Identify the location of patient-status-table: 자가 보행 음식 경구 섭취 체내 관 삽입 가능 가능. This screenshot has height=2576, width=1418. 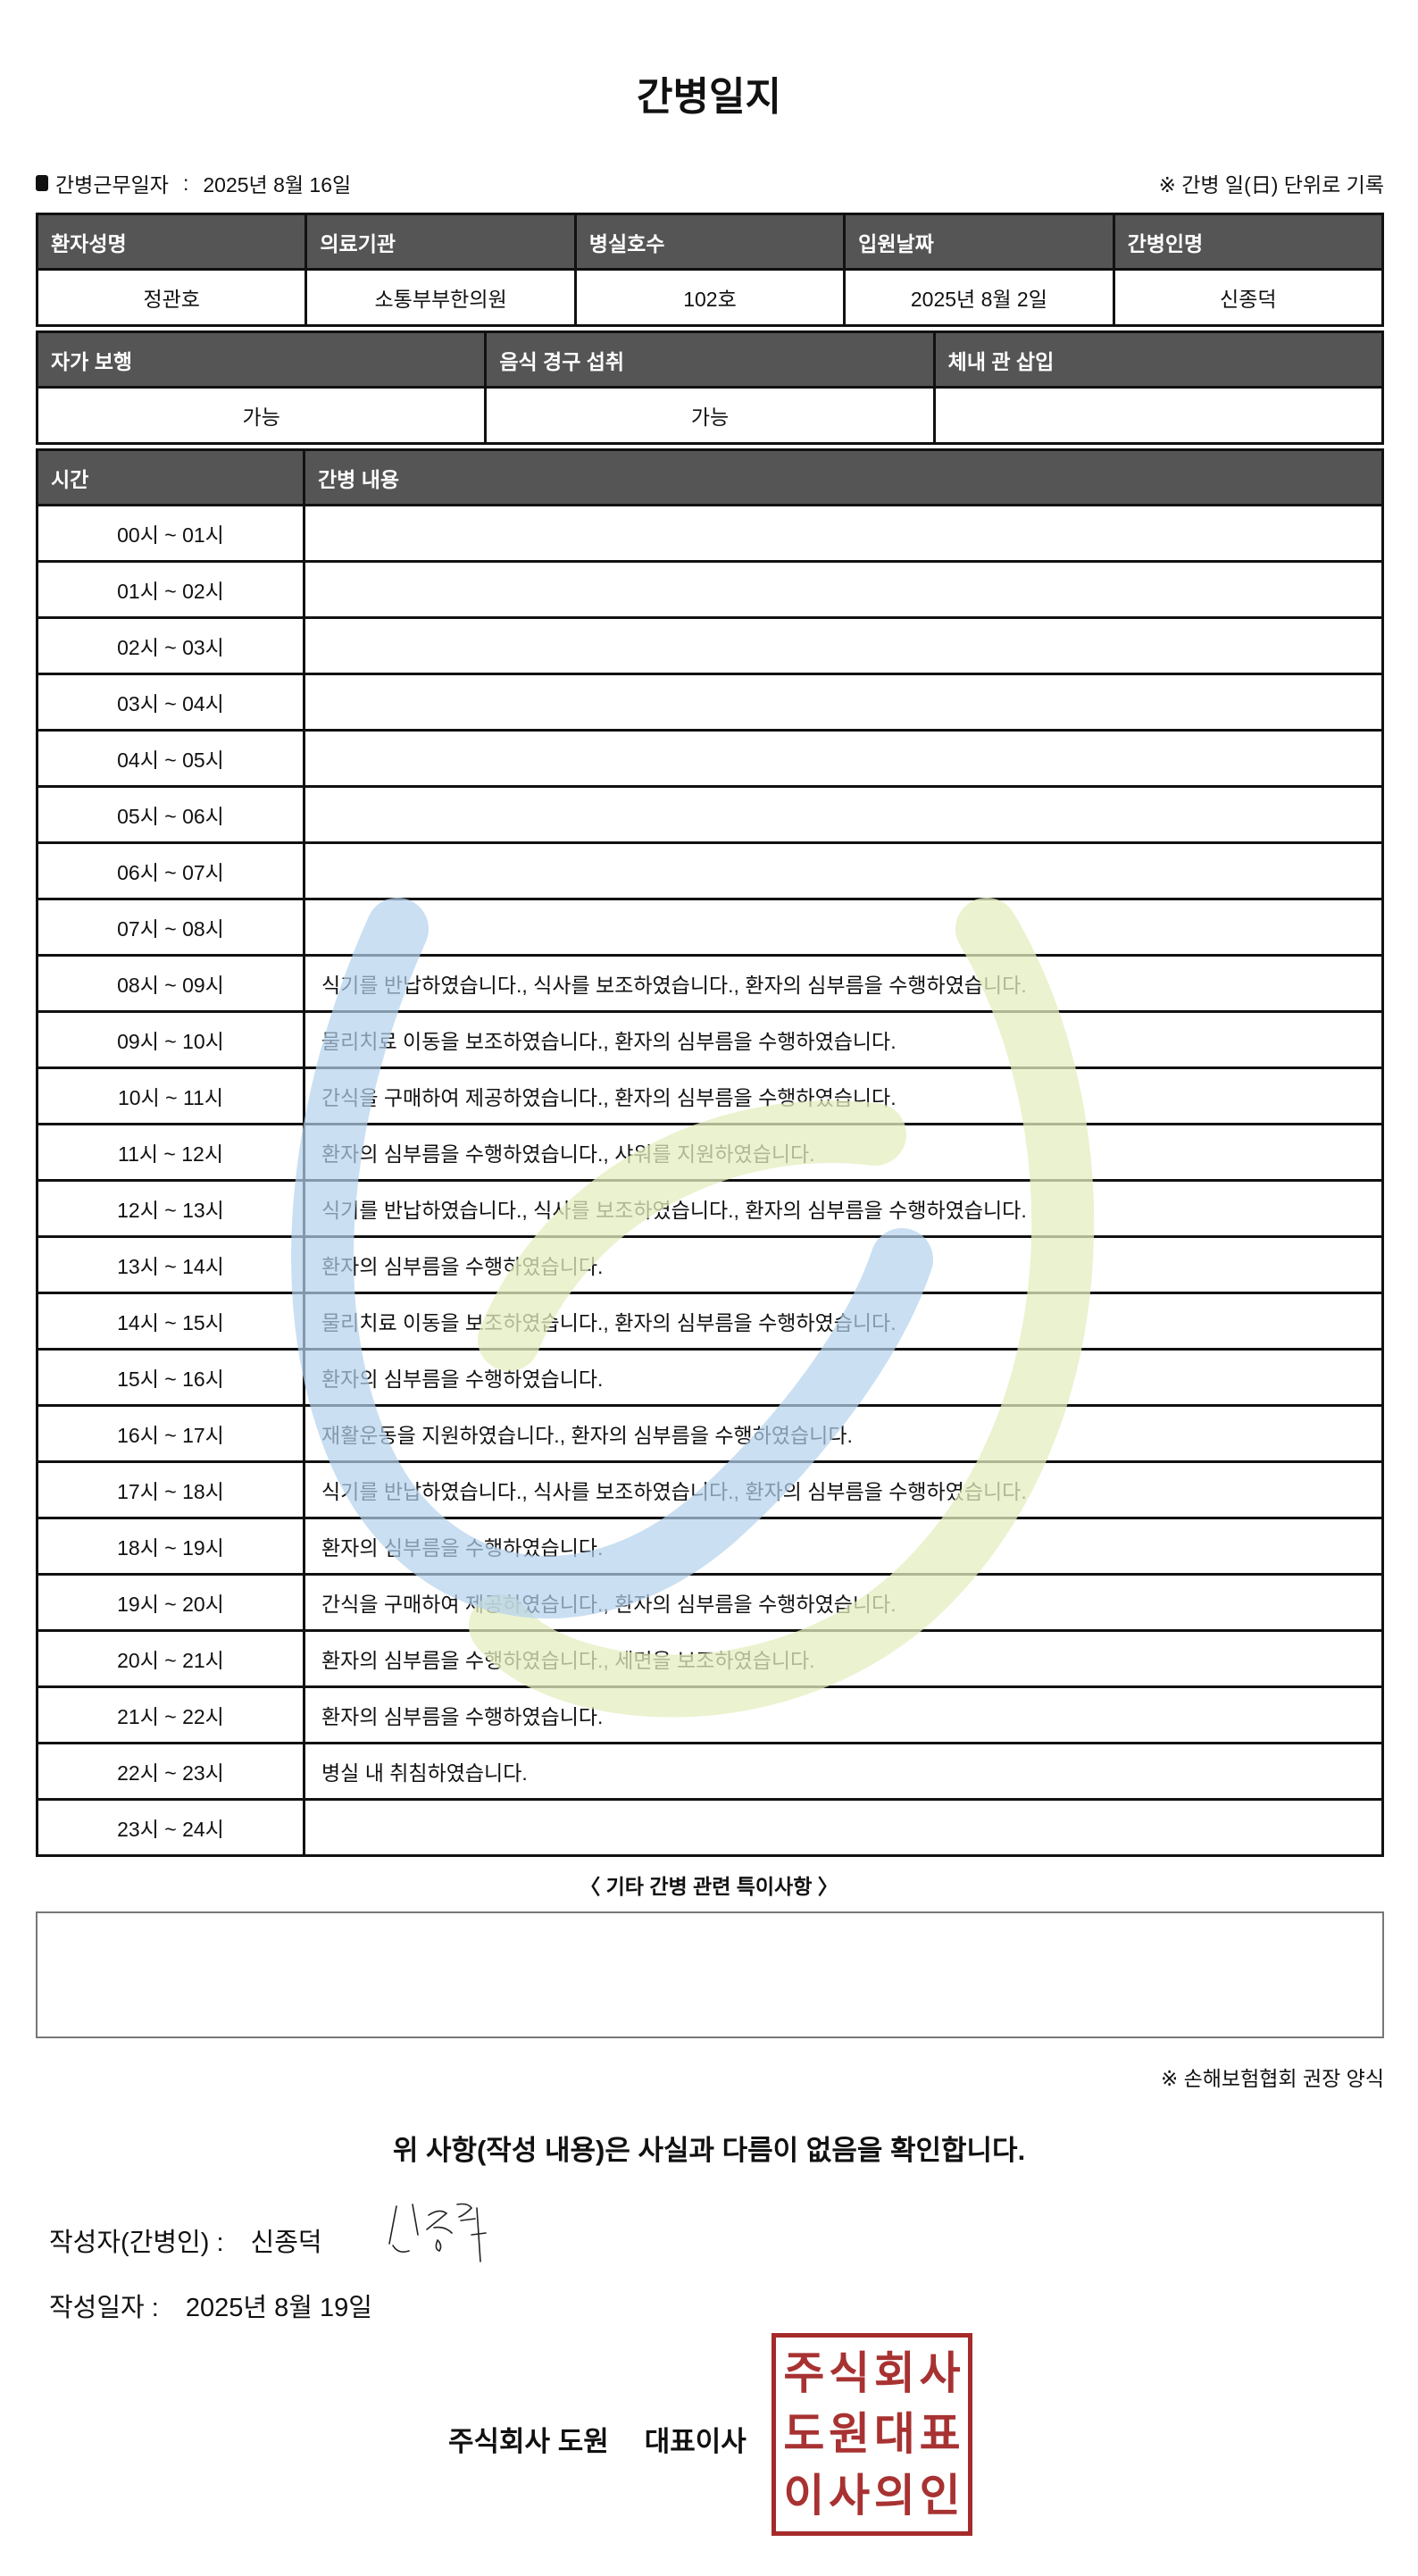
(710, 388).